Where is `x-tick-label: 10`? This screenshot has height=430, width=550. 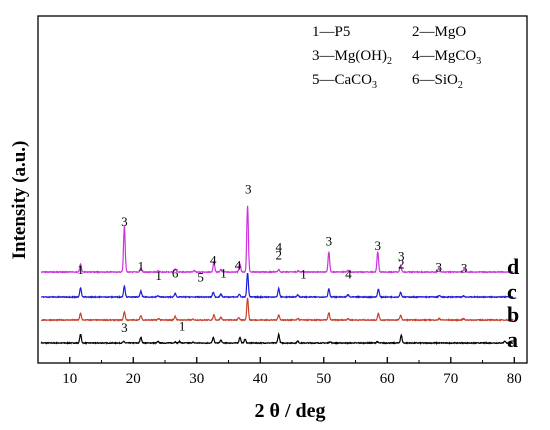 x-tick-label: 10 is located at coordinates (69, 379).